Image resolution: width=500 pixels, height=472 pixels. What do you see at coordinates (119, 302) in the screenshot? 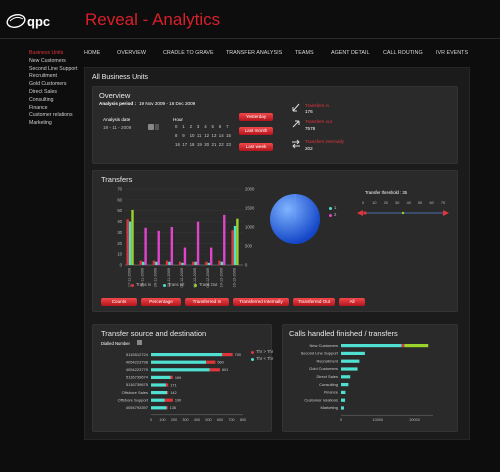
I see `counts-button: Counts` at bounding box center [119, 302].